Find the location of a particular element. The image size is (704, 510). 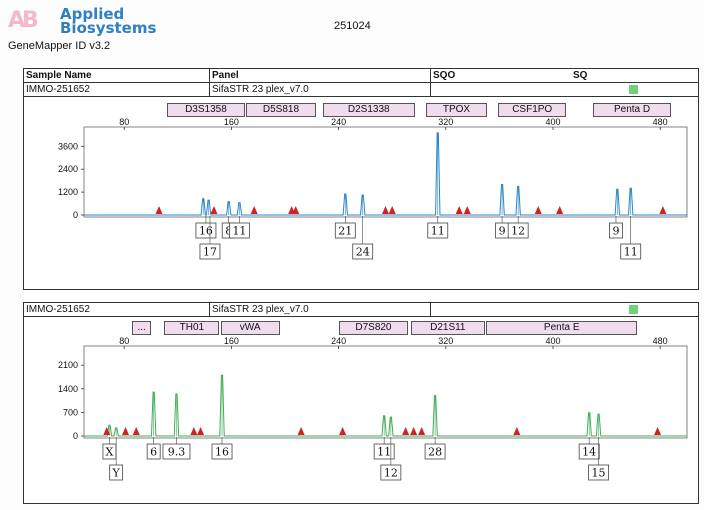

marker-vwa: vWA is located at coordinates (250, 328).